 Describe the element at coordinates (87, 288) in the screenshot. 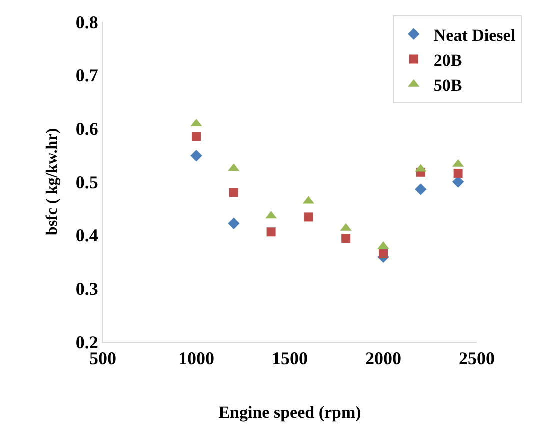

I see `y-tick-label: 0.3` at that location.